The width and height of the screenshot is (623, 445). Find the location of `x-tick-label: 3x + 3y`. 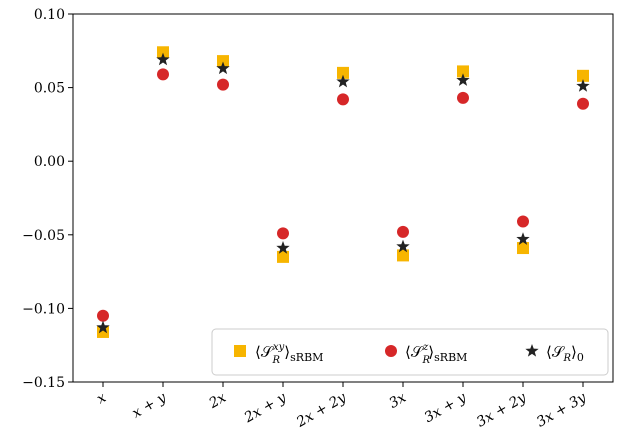

x-tick-label: 3x + 3y is located at coordinates (562, 410).